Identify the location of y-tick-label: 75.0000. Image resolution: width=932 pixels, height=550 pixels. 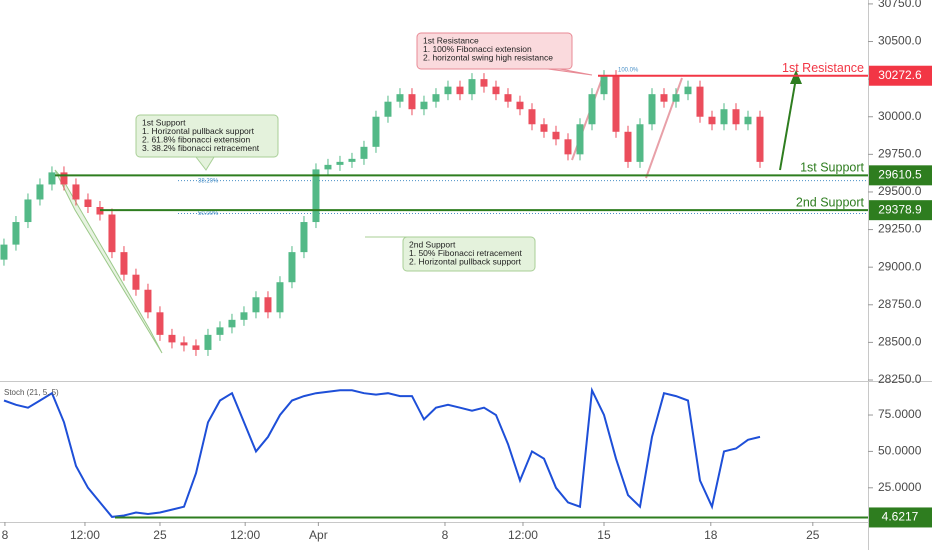
(900, 414).